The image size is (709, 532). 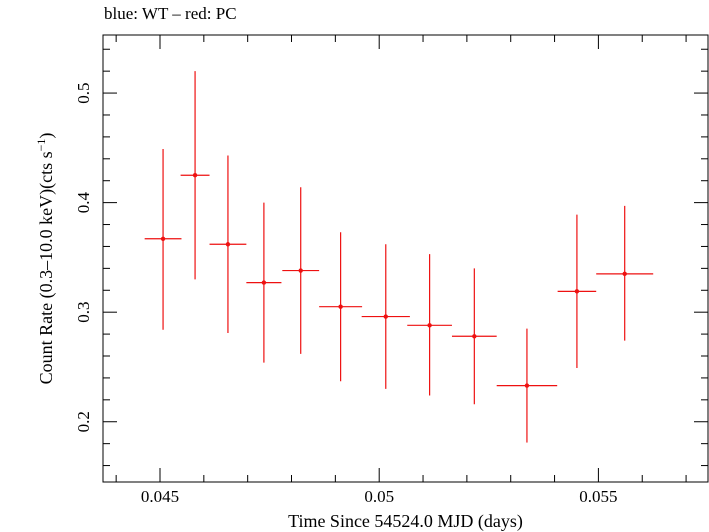 What do you see at coordinates (41, 145) in the screenshot?
I see `y-axis-title-sup: −1` at bounding box center [41, 145].